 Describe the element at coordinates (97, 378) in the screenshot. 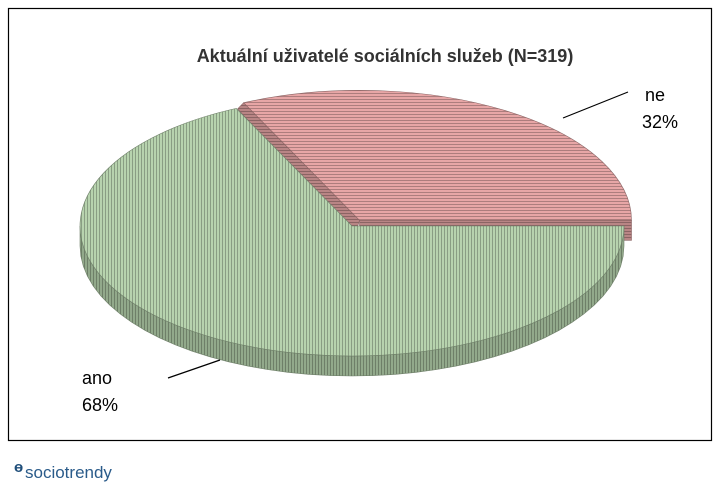

I see `slice-label: ano` at that location.